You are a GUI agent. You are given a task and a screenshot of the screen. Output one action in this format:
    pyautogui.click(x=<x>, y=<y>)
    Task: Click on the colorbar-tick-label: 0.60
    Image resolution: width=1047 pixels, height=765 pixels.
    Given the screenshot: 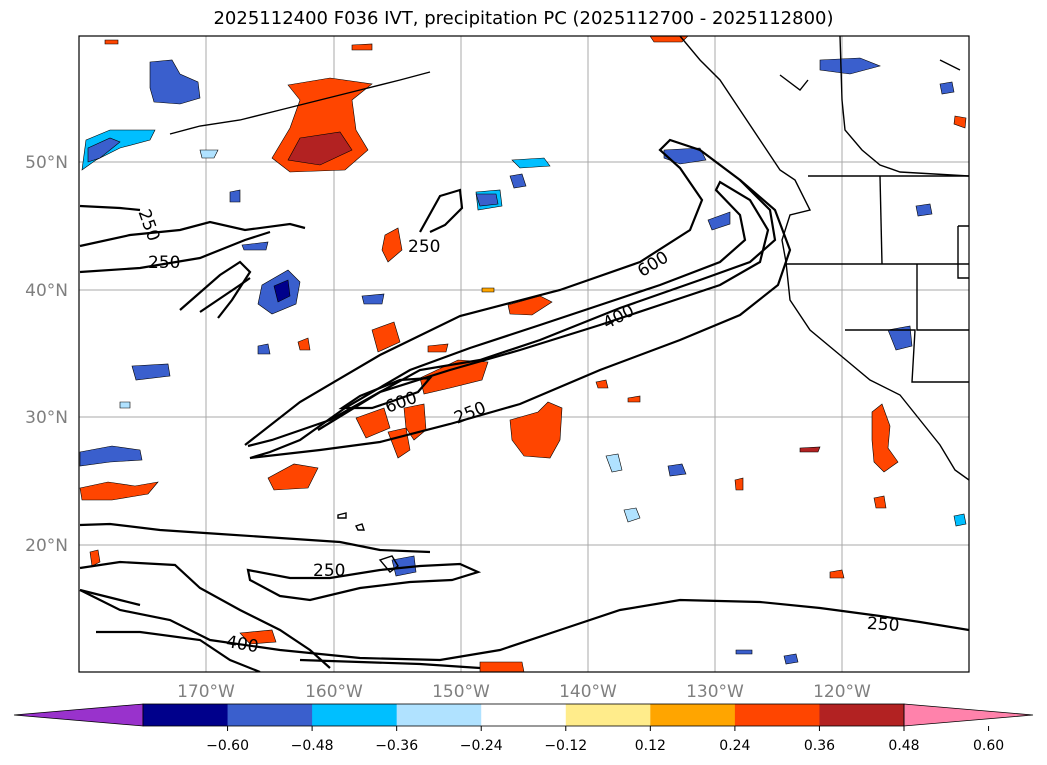 What is the action you would take?
    pyautogui.click(x=988, y=746)
    